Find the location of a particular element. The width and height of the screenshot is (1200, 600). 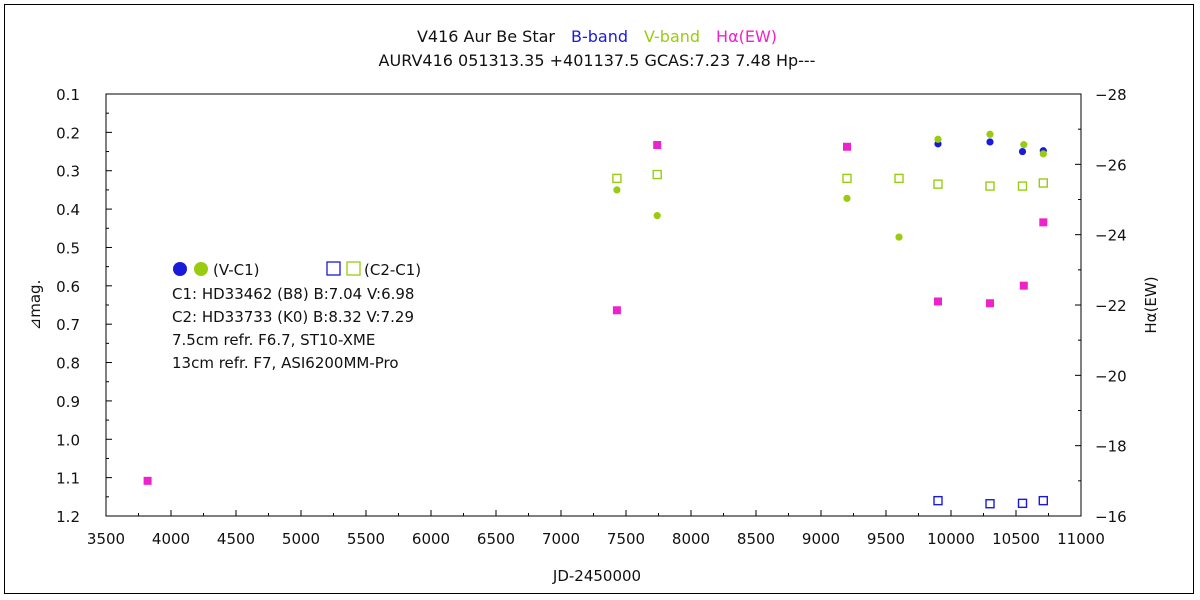

chart-title-part: Hα(EW) is located at coordinates (738, 36).